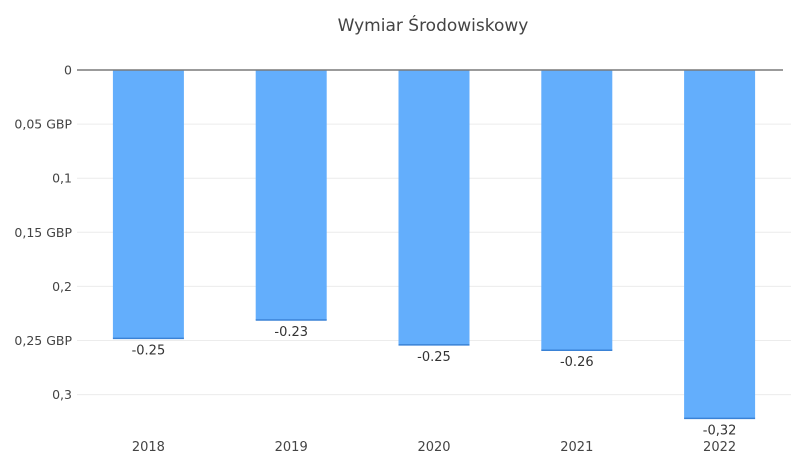  What do you see at coordinates (291, 446) in the screenshot?
I see `x-tick-label: 2019` at bounding box center [291, 446].